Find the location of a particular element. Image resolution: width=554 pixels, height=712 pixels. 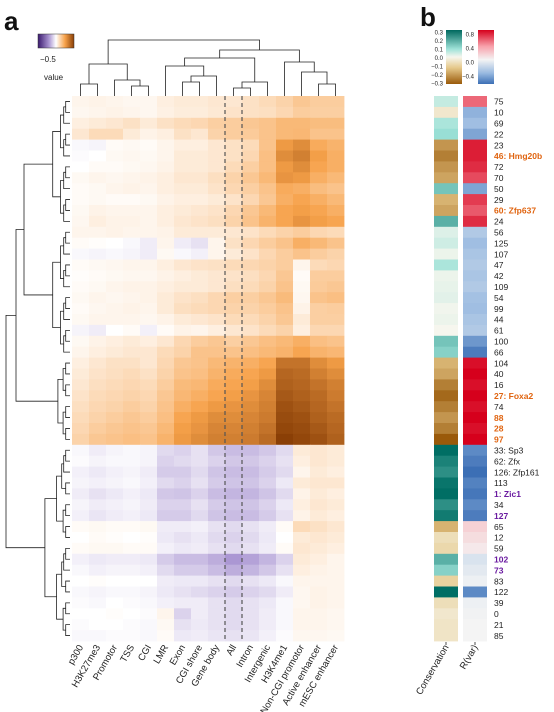

rvar-tick-label: 0.4 is located at coordinates (470, 50).